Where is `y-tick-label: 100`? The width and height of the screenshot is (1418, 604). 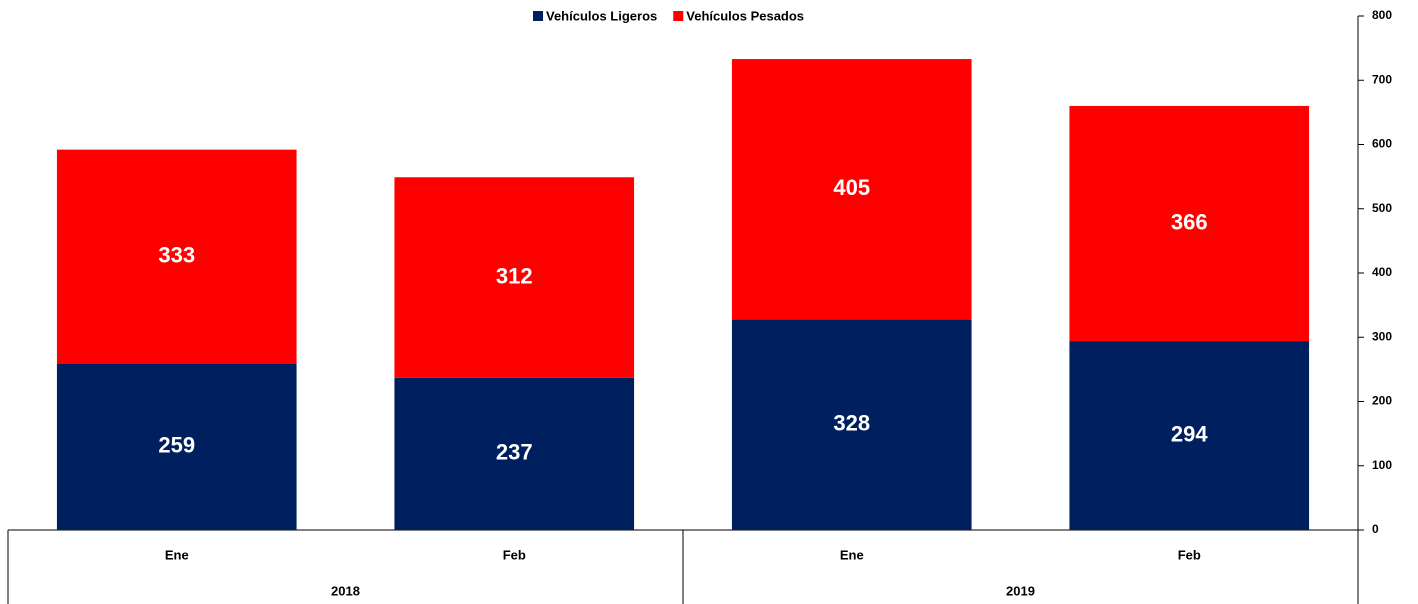
y-tick-label: 100 is located at coordinates (1382, 465).